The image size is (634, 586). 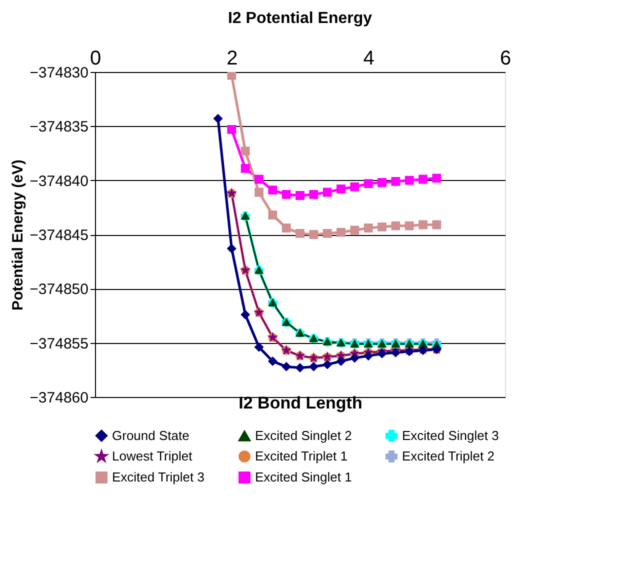 I want to click on legend-label: Excited Triplet 3, so click(x=158, y=477).